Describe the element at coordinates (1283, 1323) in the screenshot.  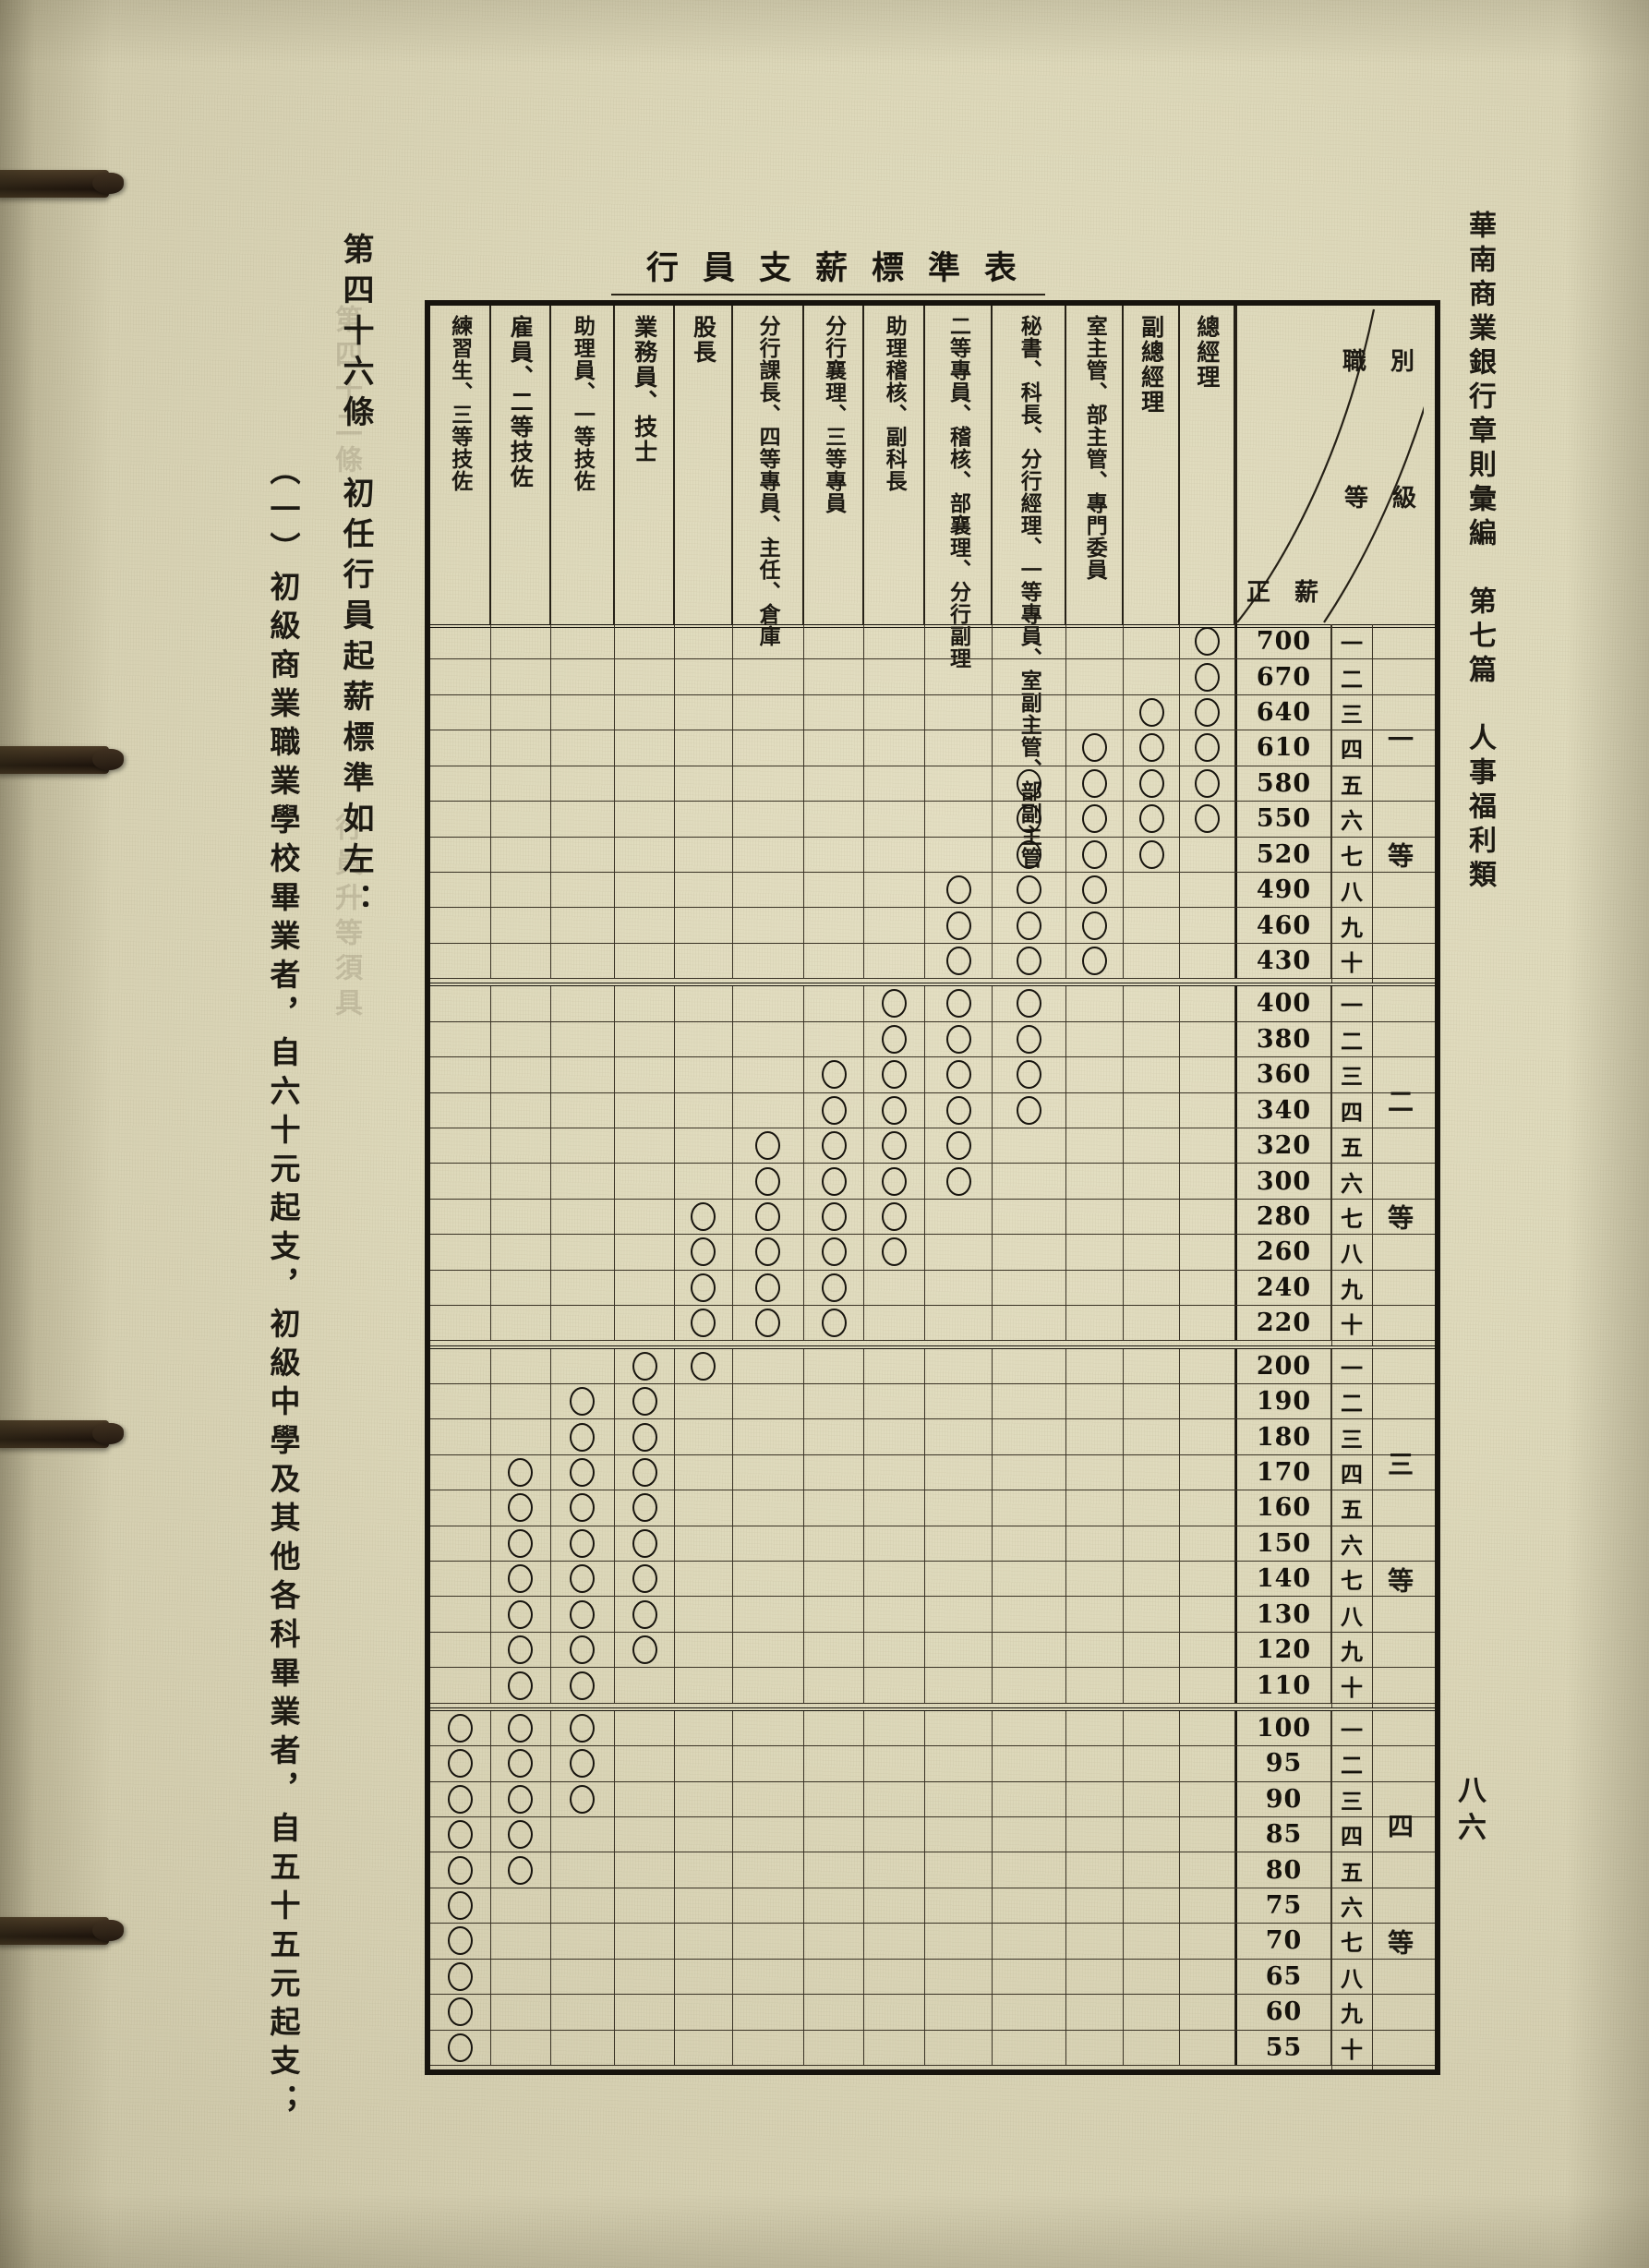
I see `salary-value-cell: 220` at that location.